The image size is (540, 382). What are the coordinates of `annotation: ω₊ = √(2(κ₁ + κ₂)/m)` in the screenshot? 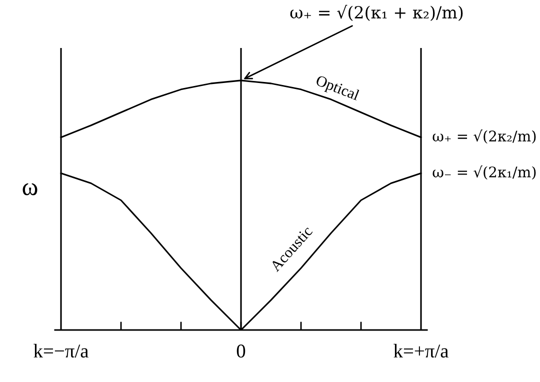 It's located at (376, 12).